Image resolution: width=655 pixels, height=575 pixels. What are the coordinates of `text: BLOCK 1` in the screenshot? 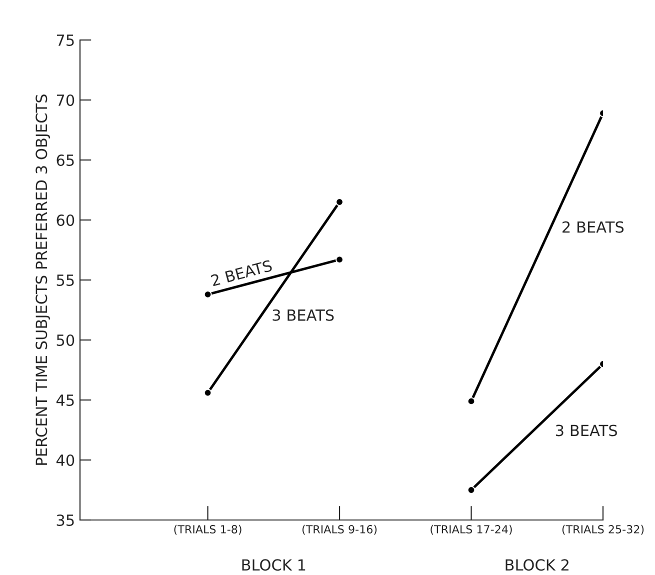 It's located at (274, 565).